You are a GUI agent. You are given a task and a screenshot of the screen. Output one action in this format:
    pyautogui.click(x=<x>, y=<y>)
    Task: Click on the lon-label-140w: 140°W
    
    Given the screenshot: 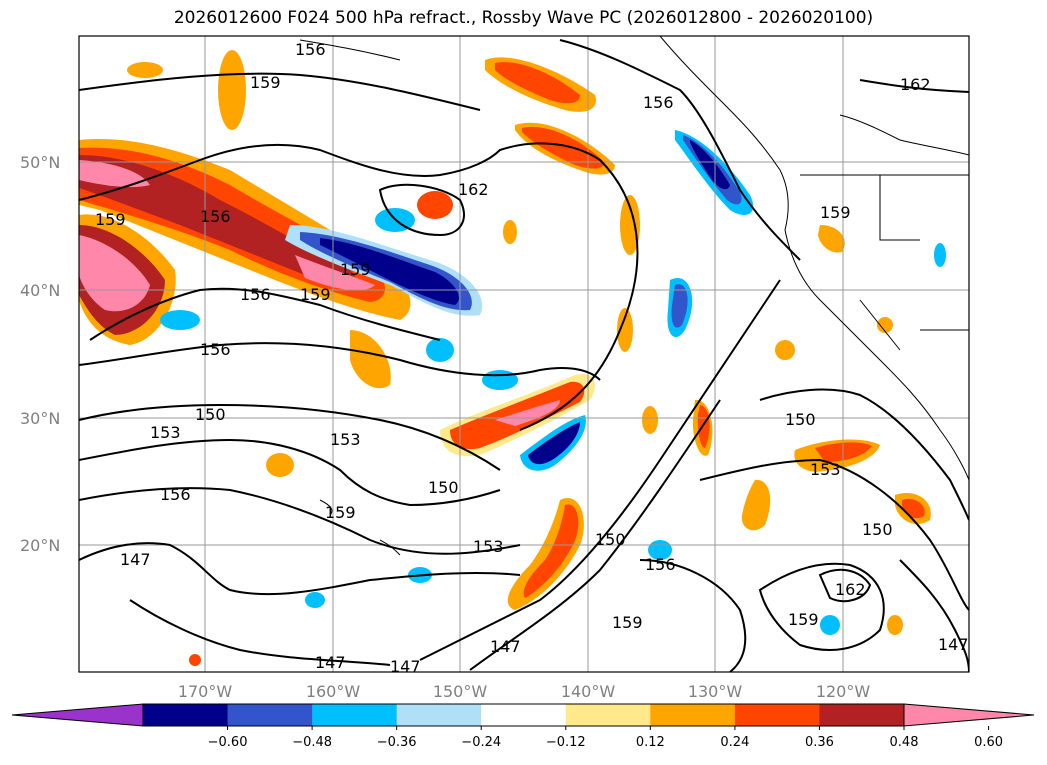 What is the action you would take?
    pyautogui.click(x=588, y=691)
    